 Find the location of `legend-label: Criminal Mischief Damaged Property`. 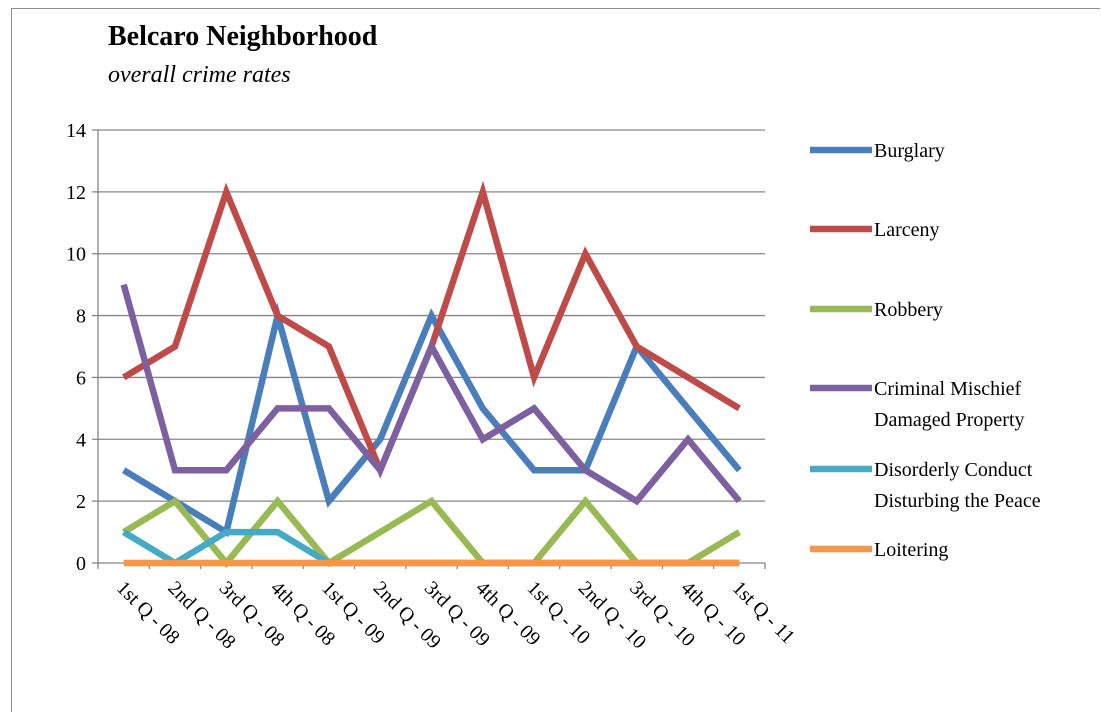

legend-label: Criminal Mischief Damaged Property is located at coordinates (949, 404).